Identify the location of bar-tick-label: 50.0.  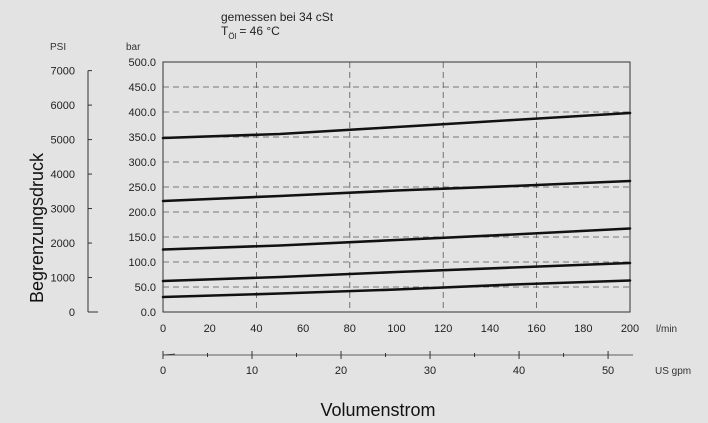
(145, 288).